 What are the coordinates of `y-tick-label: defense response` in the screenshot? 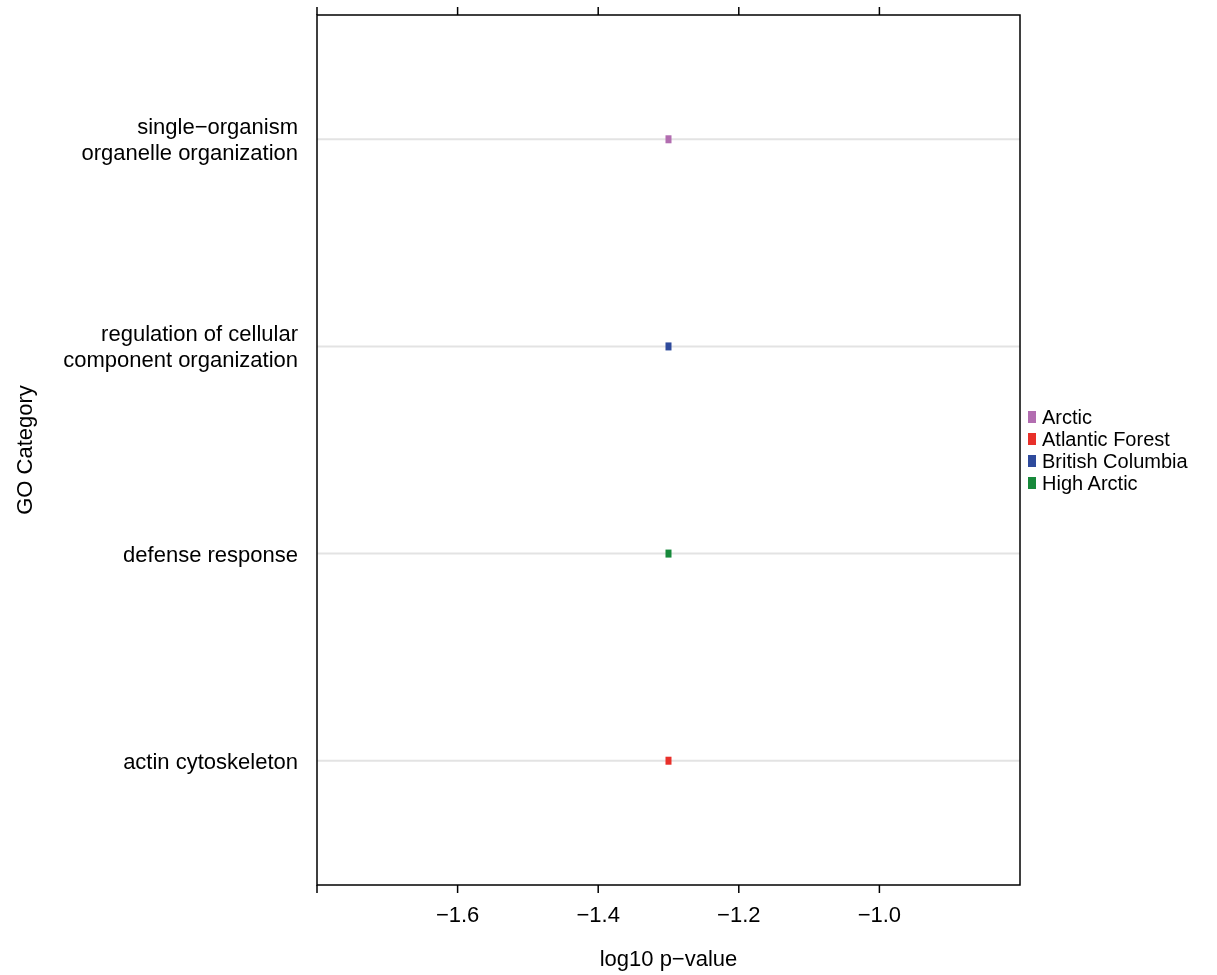 It's located at (210, 554).